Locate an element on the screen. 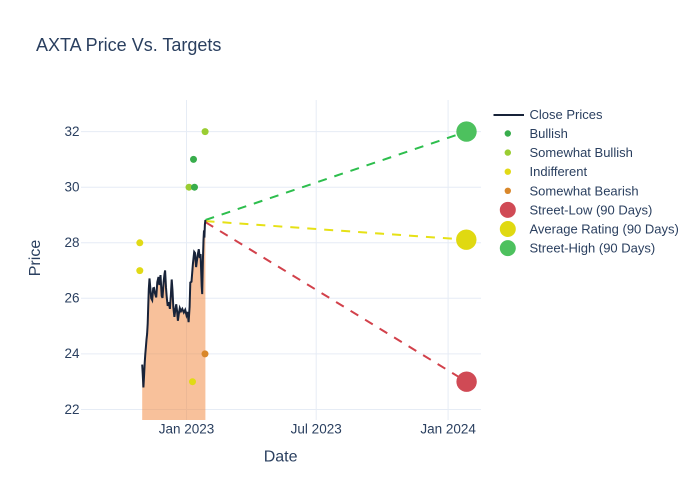  svg-text: Indifferent is located at coordinates (559, 171).